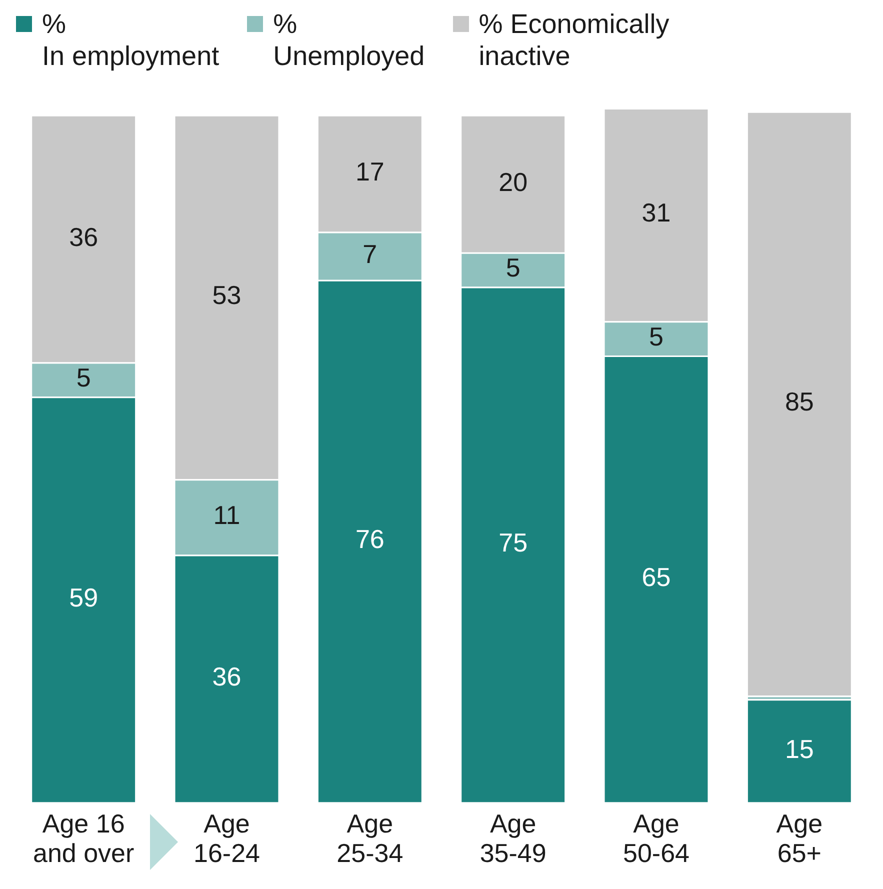 This screenshot has height=889, width=883. What do you see at coordinates (369, 171) in the screenshot?
I see `data-label: 17` at bounding box center [369, 171].